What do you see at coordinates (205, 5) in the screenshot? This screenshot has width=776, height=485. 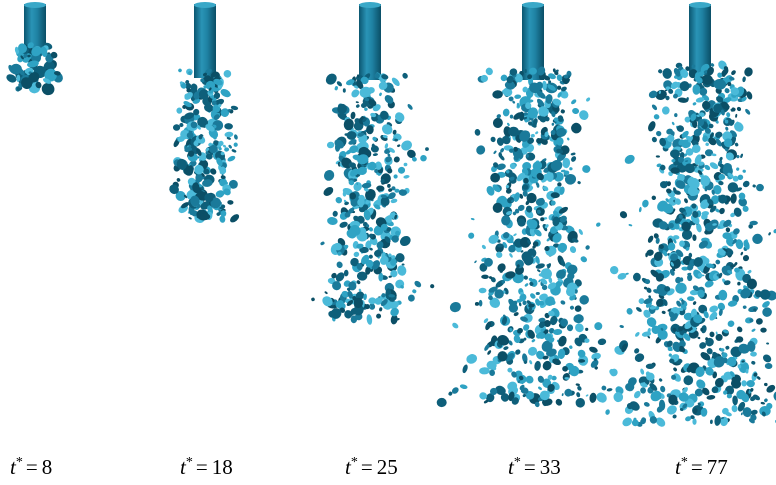 I see `nozzle-top` at bounding box center [205, 5].